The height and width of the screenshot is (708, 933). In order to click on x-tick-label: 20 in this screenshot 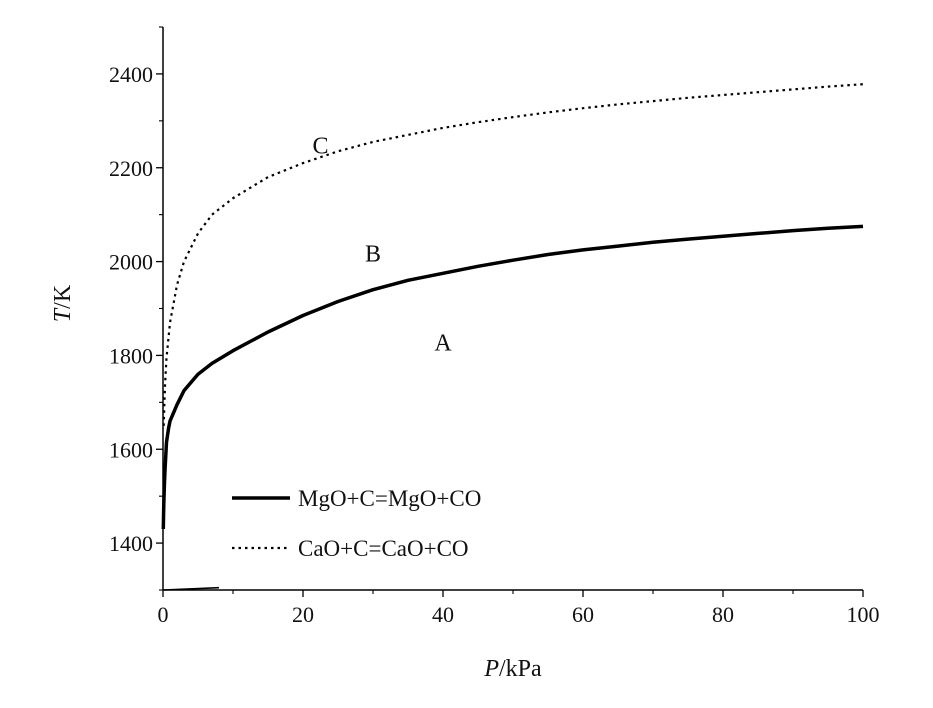, I will do `click(303, 614)`.